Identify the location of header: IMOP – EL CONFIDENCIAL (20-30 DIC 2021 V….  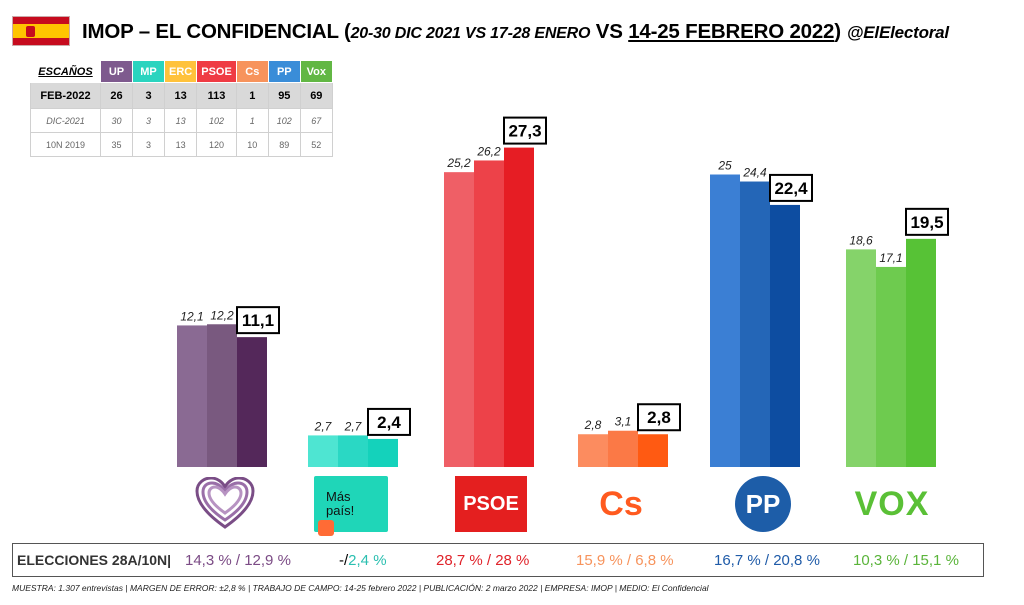
(514, 30).